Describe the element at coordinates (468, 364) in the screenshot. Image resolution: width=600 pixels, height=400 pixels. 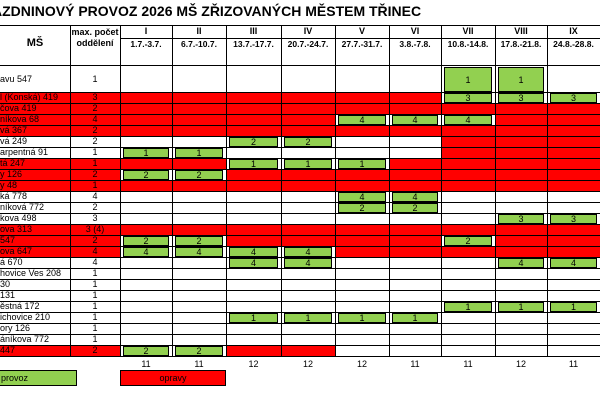
I see `week-total-count: 11` at that location.